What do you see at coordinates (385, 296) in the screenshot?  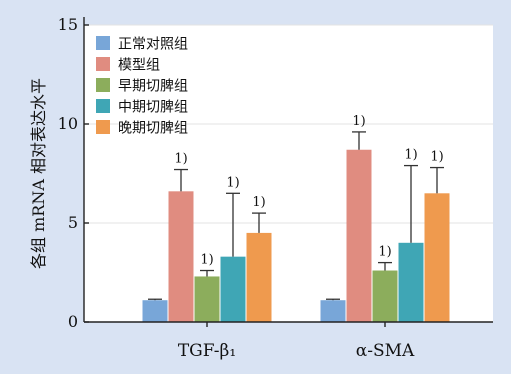 I see `bar-s2-c1` at bounding box center [385, 296].